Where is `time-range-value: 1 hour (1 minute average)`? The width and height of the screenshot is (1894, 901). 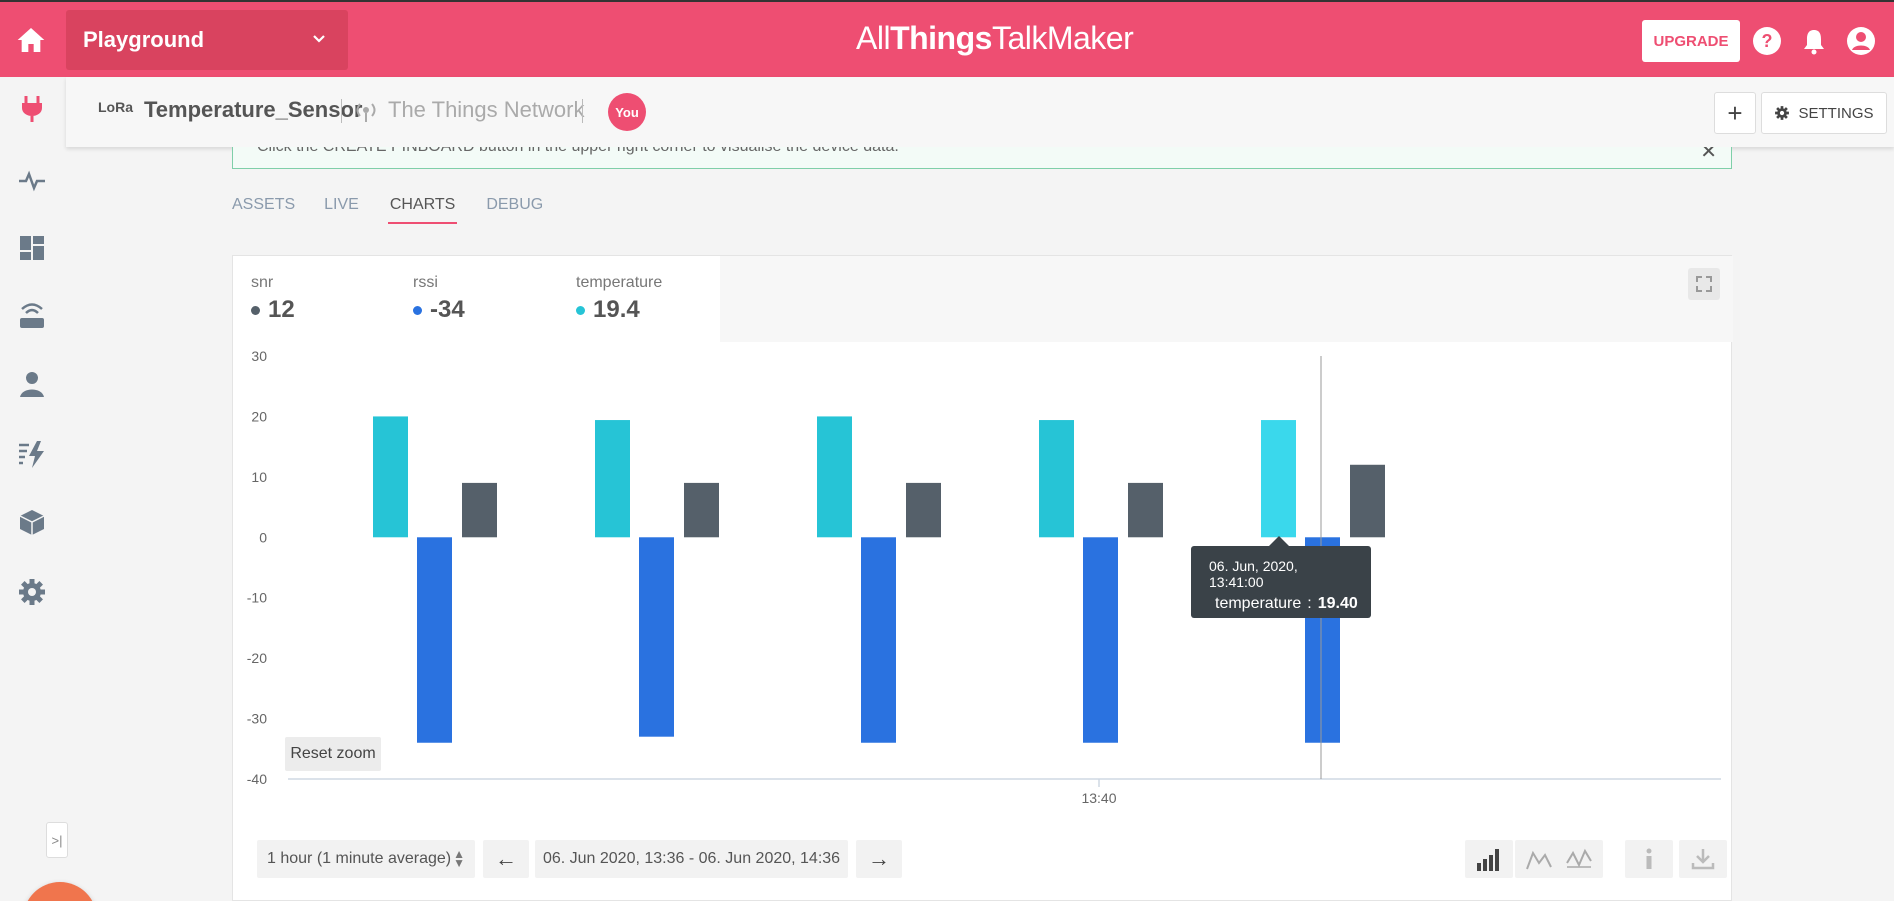
time-range-value: 1 hour (1 minute average) is located at coordinates (359, 858).